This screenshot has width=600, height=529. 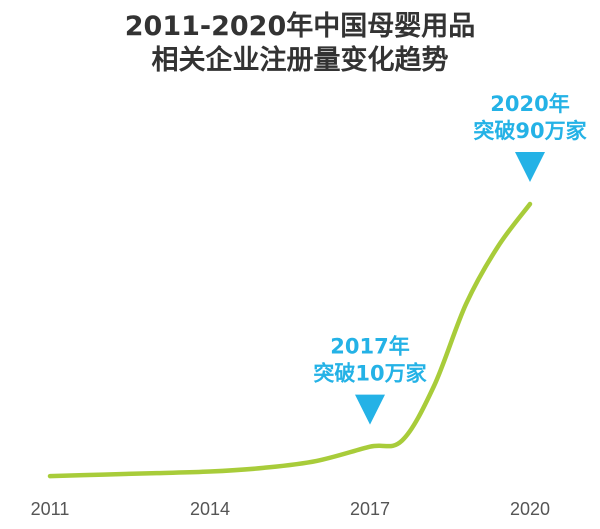 What do you see at coordinates (300, 44) in the screenshot?
I see `chart-title: 2011-2020年中国母婴用品 相关企业注册量变化趋势` at bounding box center [300, 44].